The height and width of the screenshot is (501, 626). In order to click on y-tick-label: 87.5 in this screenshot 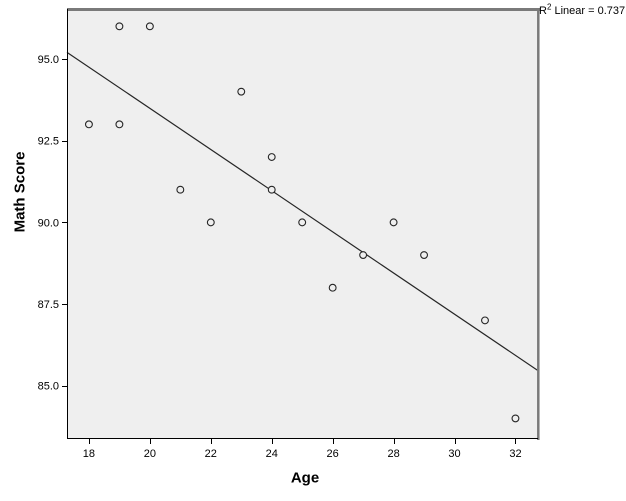, I will do `click(48, 305)`.